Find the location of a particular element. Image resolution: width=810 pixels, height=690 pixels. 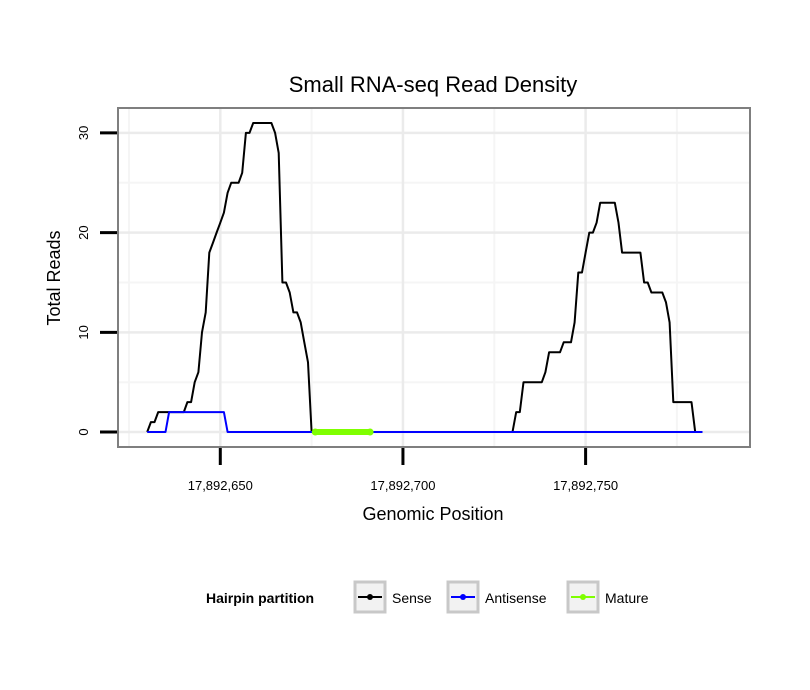

x-axis: 17,892,650 17,892,700 17,892,750 is located at coordinates (403, 470).